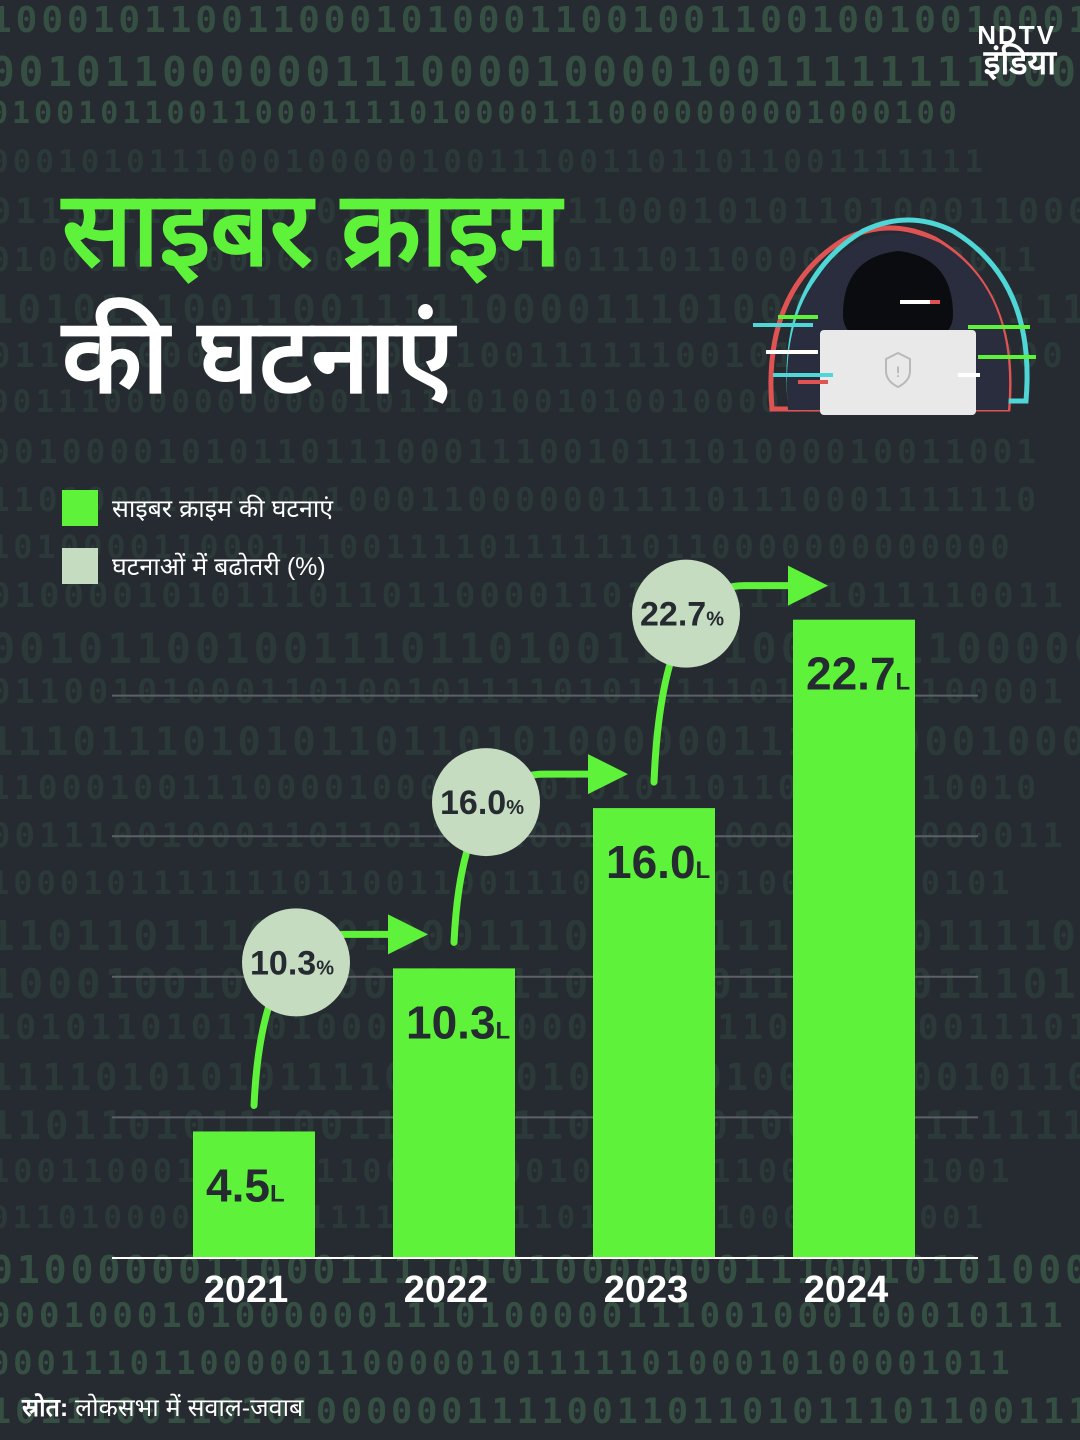  I want to click on bar-value-label: 22.7L, so click(858, 674).